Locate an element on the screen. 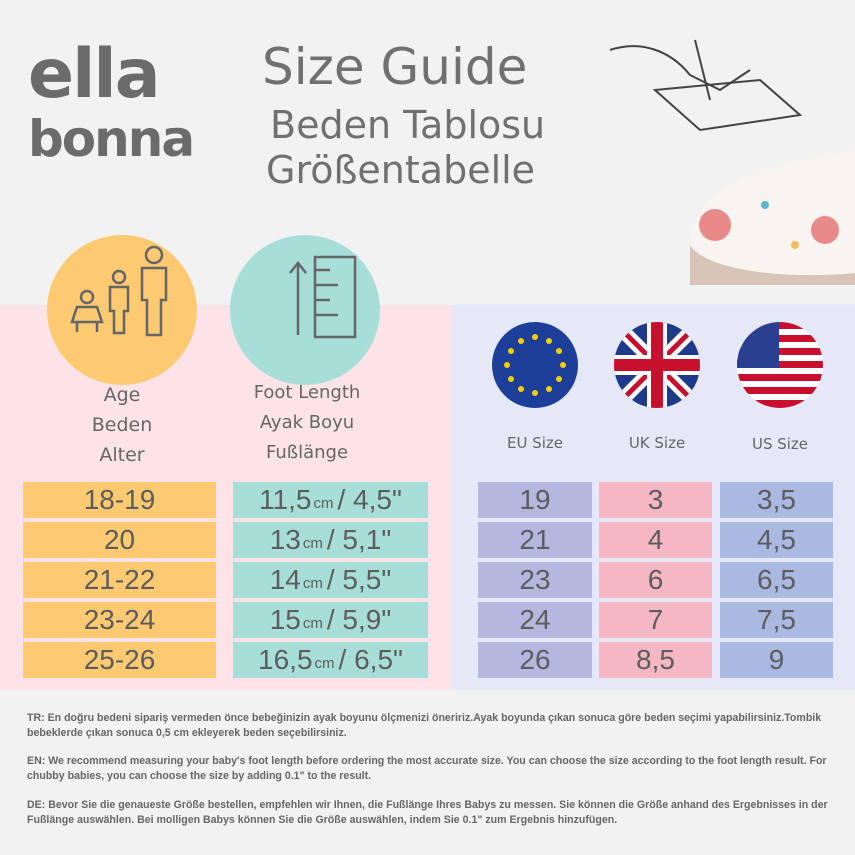 The image size is (855, 855). age-cell: 20 is located at coordinates (119, 540).